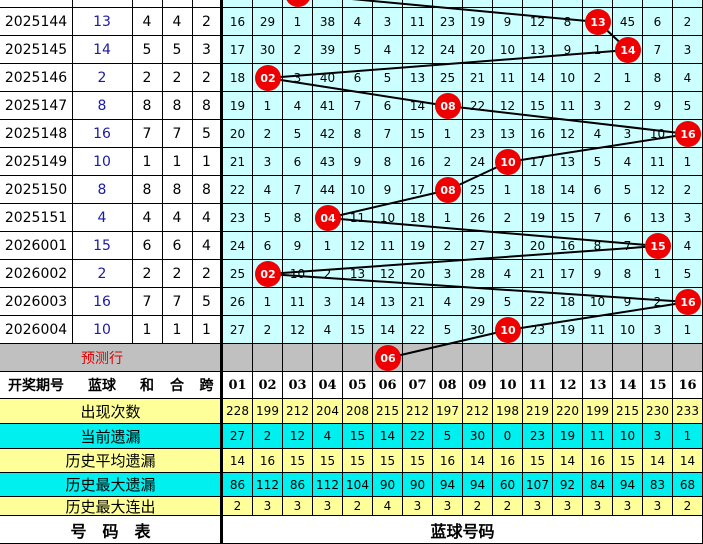 The height and width of the screenshot is (544, 703). What do you see at coordinates (221, 272) in the screenshot?
I see `section-divider` at bounding box center [221, 272].